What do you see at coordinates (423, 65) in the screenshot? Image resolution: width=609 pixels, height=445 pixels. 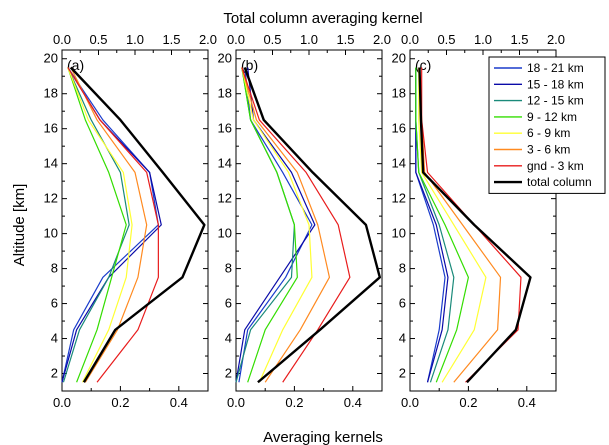 I see `panel-label: (c)` at bounding box center [423, 65].